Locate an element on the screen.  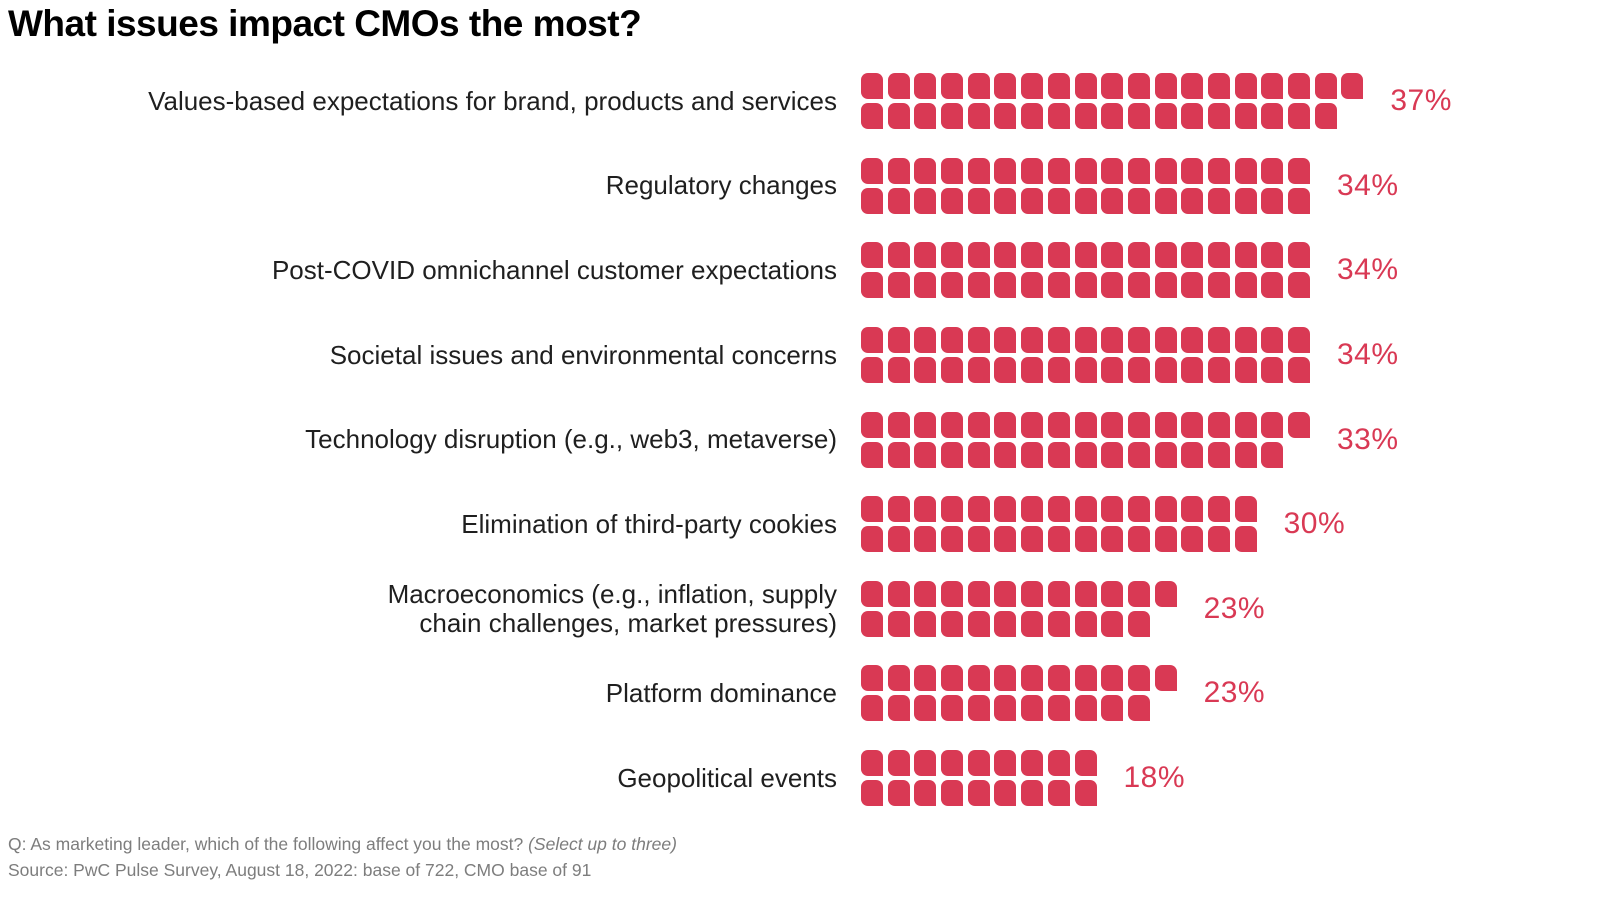
row-label: Platform dominance is located at coordinates (721, 692).